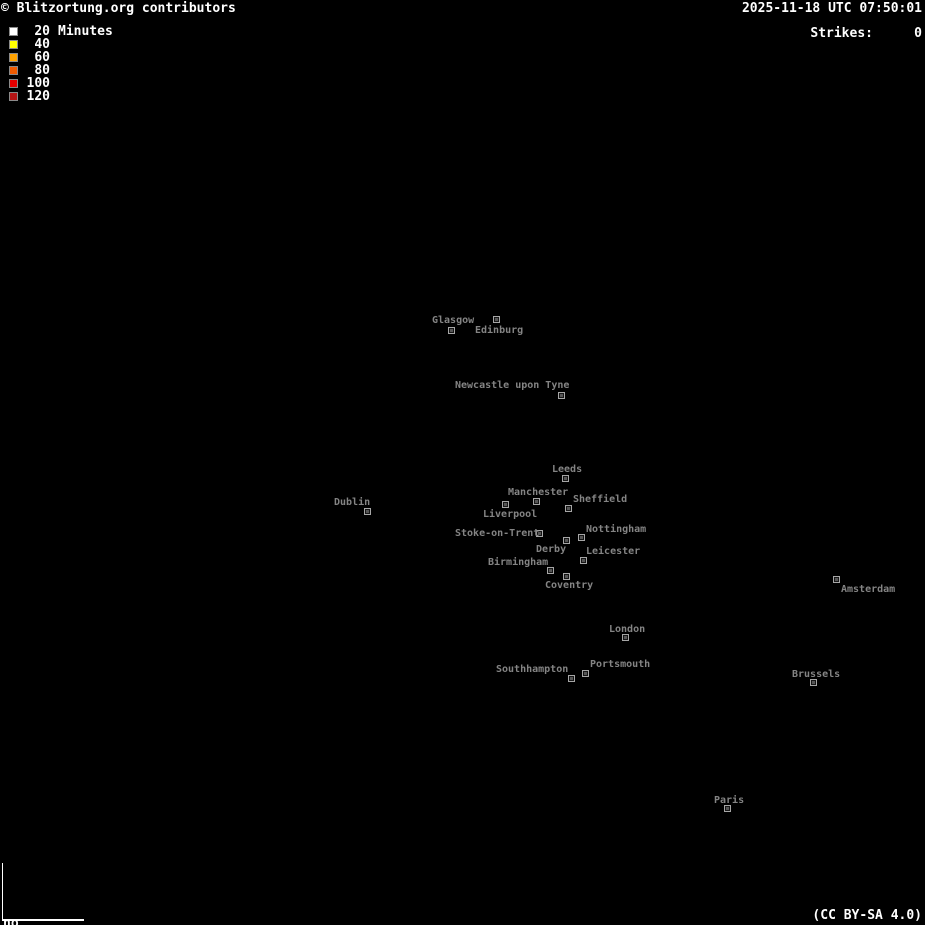 This screenshot has height=925, width=925. What do you see at coordinates (118, 8) in the screenshot?
I see `attribution-text: © Blitzortung.org contributors` at bounding box center [118, 8].